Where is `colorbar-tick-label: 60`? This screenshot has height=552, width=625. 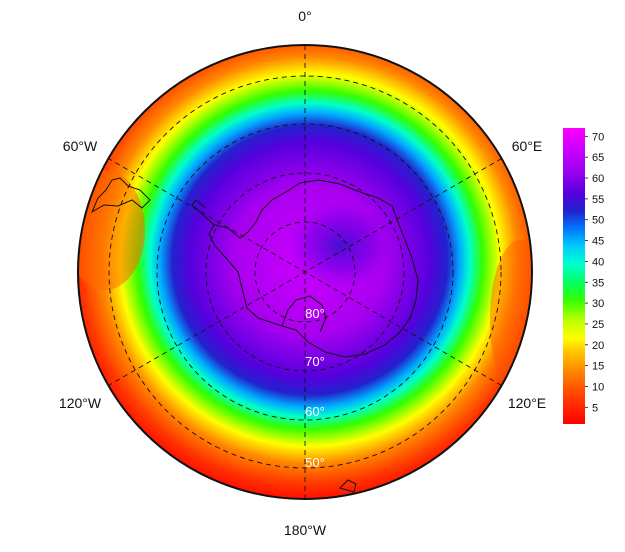 colorbar-tick-label: 60 is located at coordinates (598, 179).